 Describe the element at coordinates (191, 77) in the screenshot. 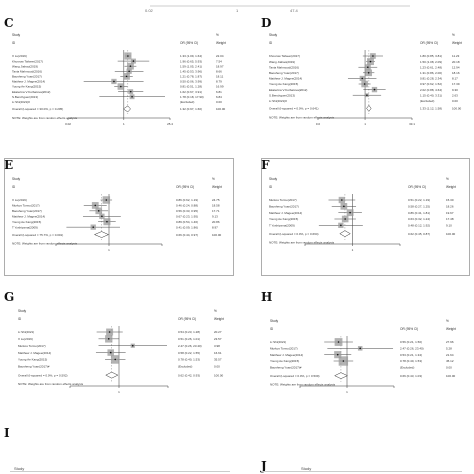

I see `study-or-text: 1.21 (0.78, 1.87)` at that location.